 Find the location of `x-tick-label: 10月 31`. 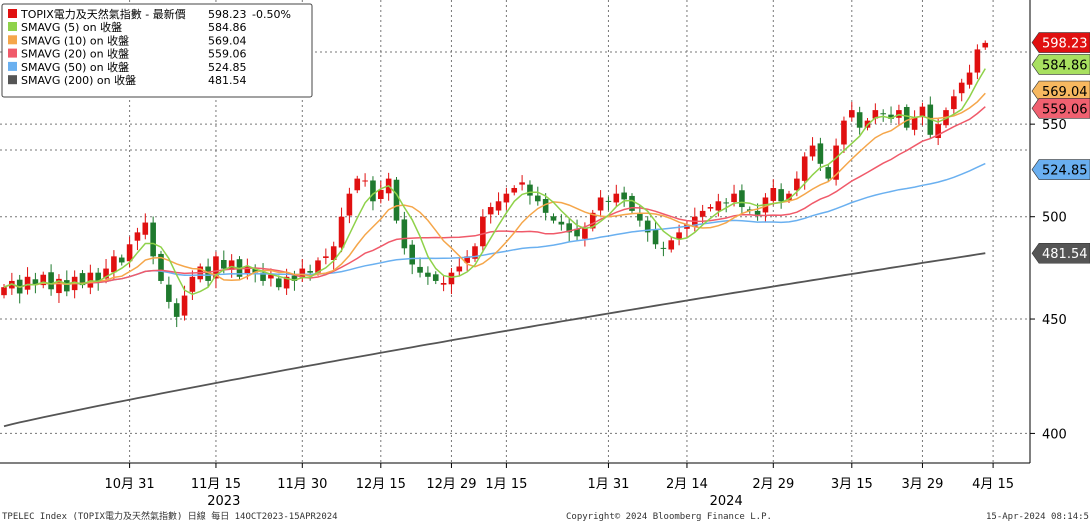

x-tick-label: 10月 31 is located at coordinates (129, 484).